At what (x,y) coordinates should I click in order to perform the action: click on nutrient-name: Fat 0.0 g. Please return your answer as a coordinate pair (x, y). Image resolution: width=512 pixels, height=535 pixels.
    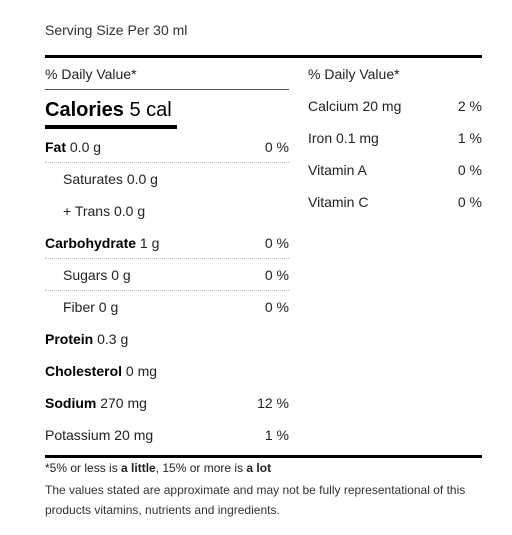
    Looking at the image, I should click on (73, 147).